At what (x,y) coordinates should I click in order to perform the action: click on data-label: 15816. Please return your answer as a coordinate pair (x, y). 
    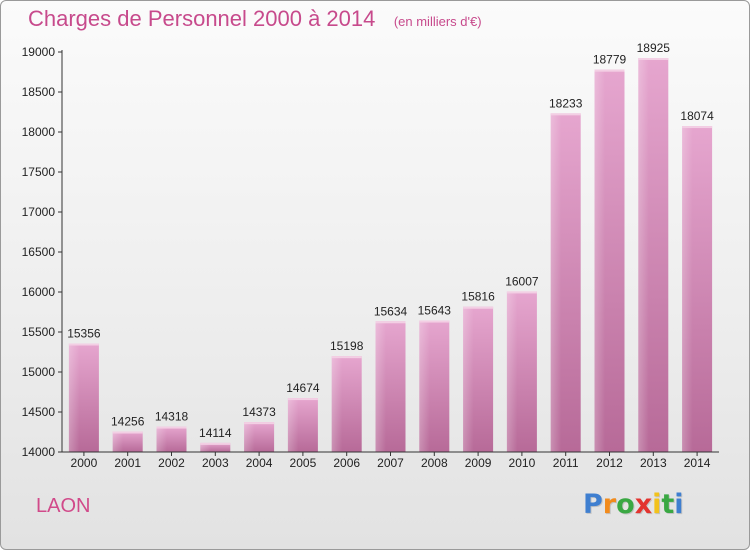
    Looking at the image, I should click on (478, 297).